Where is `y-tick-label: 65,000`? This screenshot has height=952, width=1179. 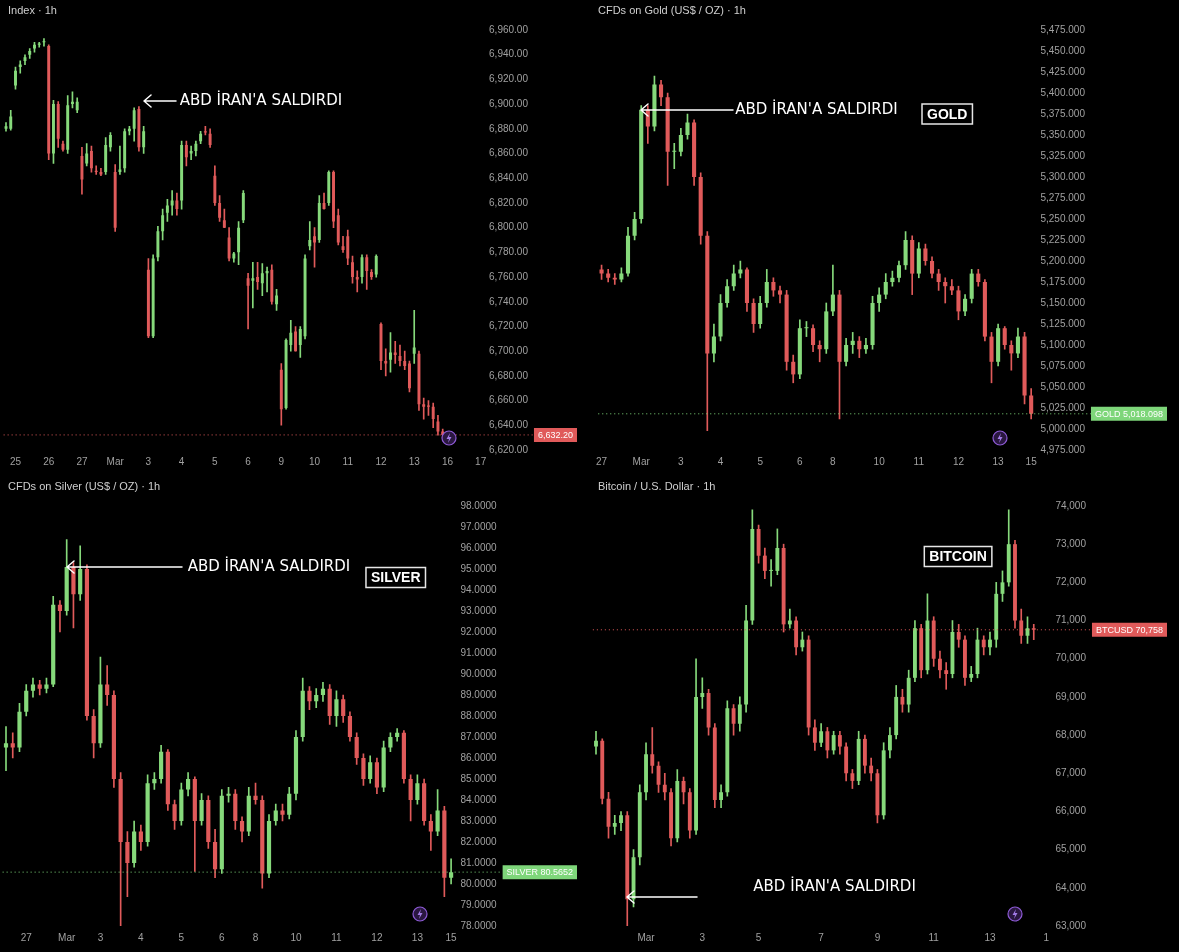
y-tick-label: 65,000 is located at coordinates (1071, 849).